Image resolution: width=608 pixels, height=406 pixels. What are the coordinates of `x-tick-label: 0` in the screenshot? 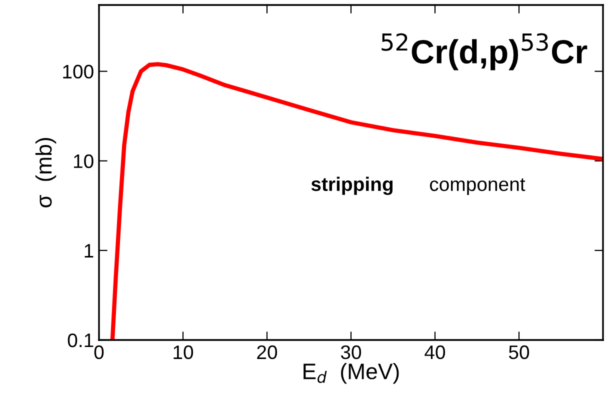 It's located at (99, 352).